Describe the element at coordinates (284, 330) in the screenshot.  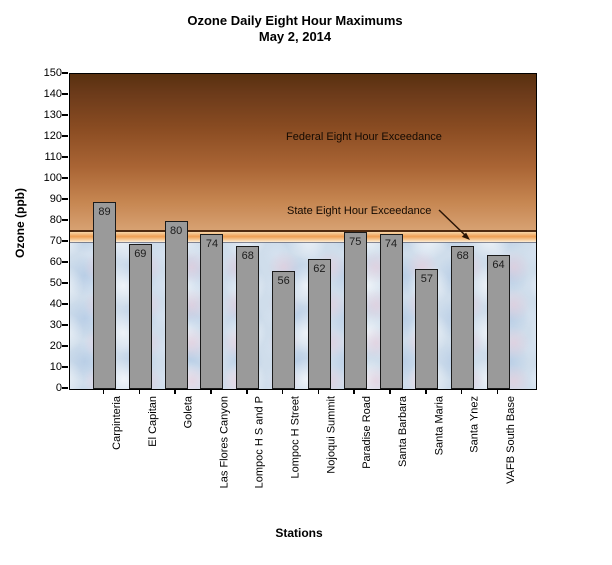
I see `bar-lompoc-h-street` at that location.